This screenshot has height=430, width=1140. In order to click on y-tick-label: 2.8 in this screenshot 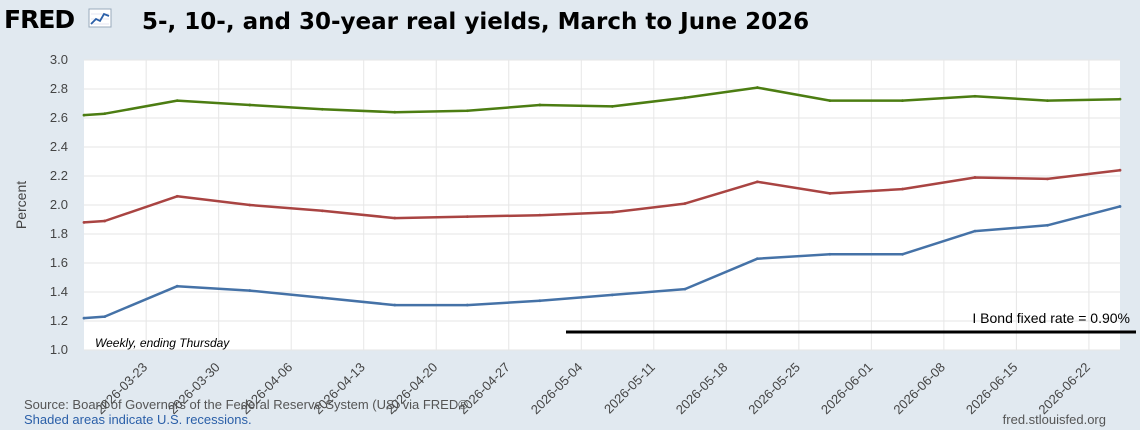, I will do `click(59, 88)`.